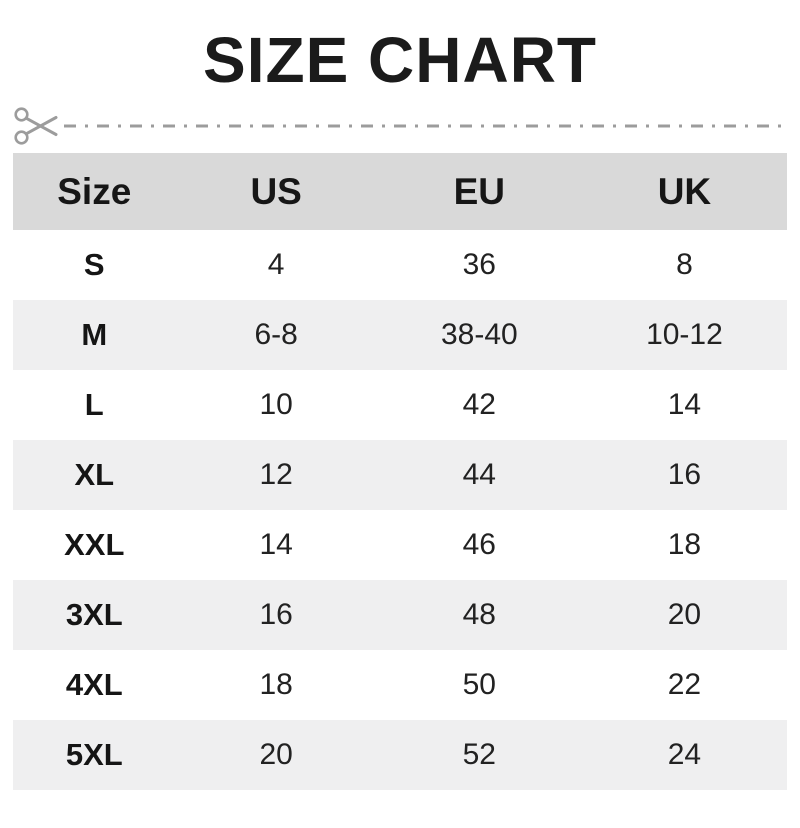  Describe the element at coordinates (276, 191) in the screenshot. I see `header-cell-us: US` at that location.